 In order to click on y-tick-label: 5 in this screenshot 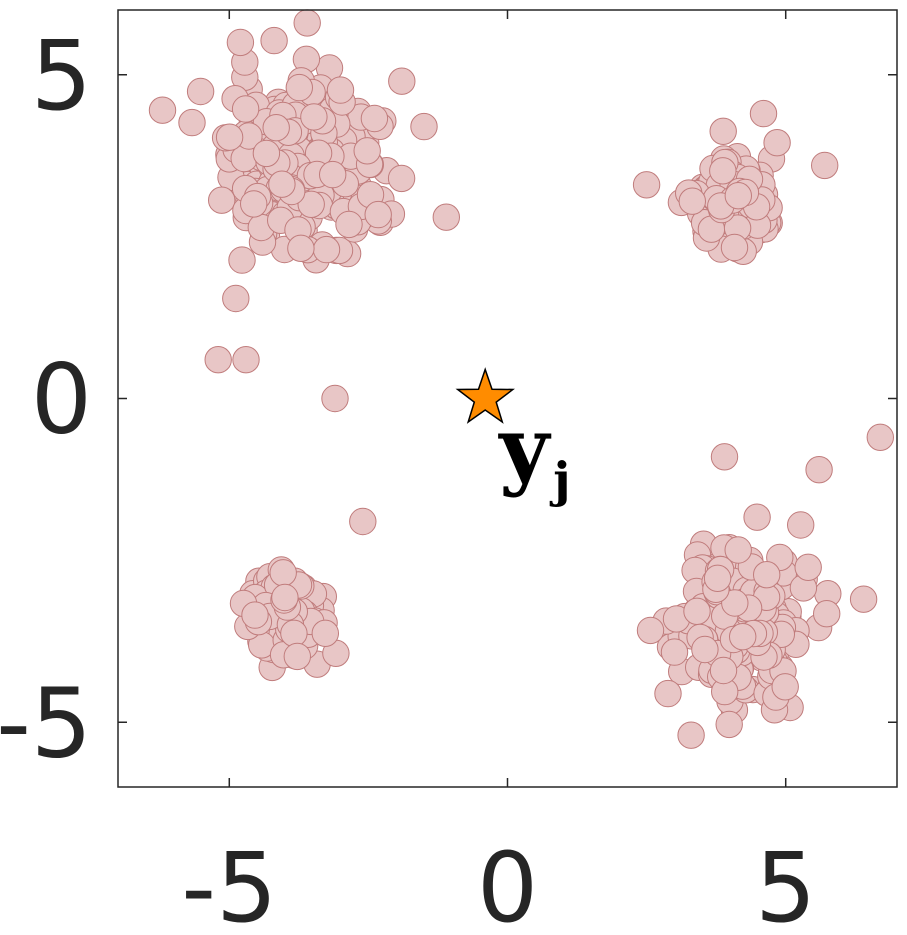, I will do `click(61, 76)`.